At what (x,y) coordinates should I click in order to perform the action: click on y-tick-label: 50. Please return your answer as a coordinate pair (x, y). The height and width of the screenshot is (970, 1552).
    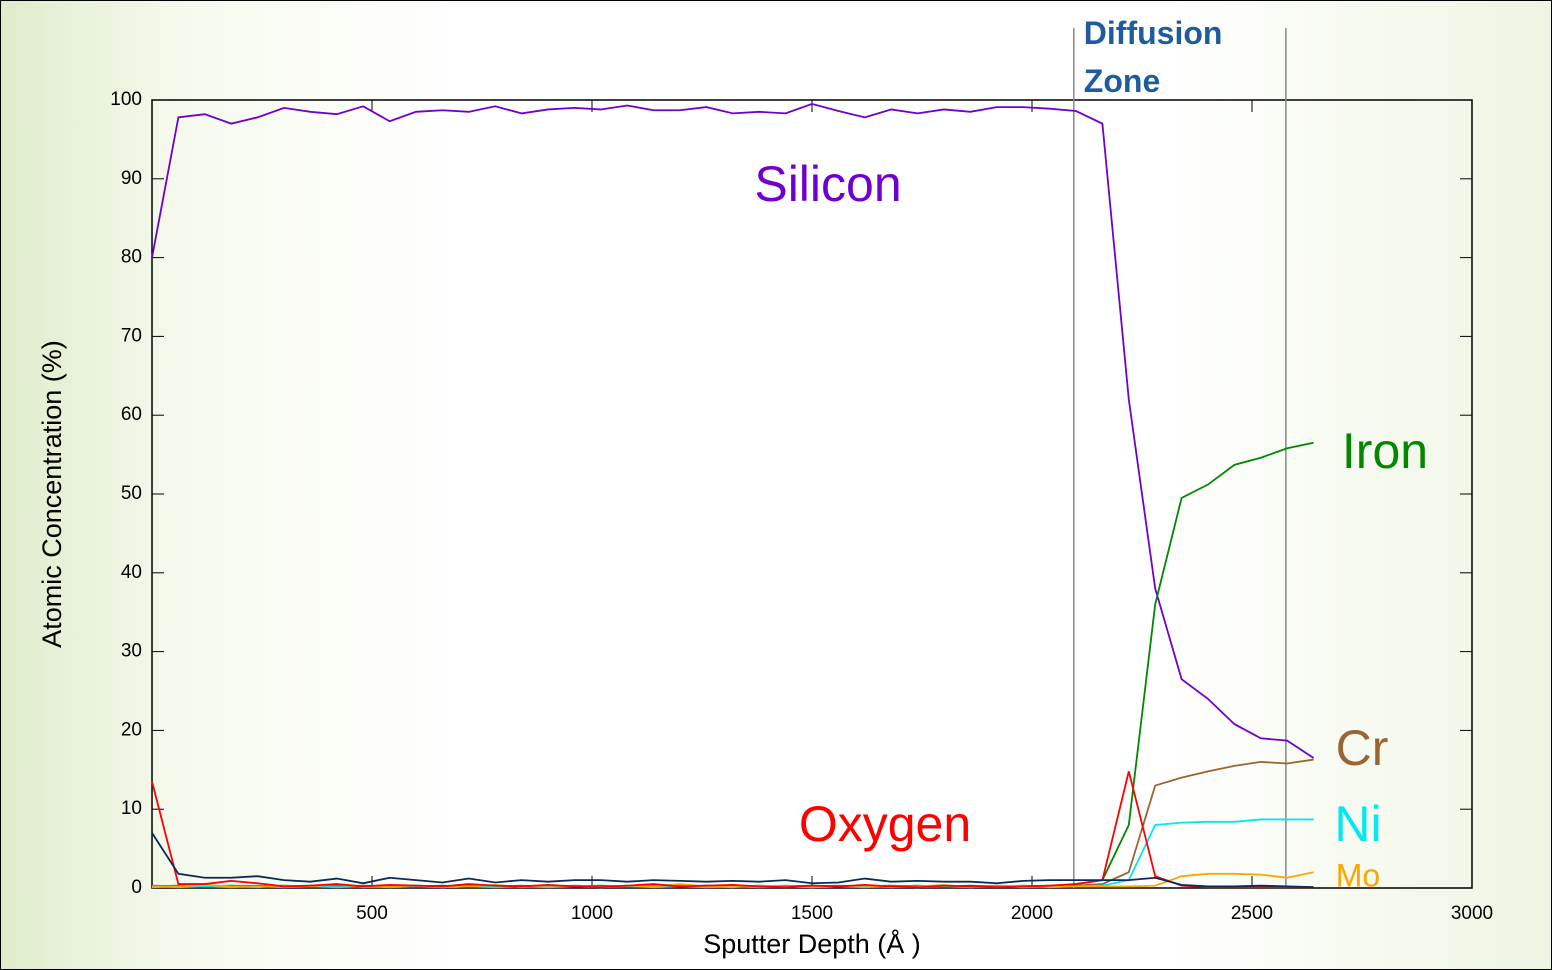
    Looking at the image, I should click on (131, 493).